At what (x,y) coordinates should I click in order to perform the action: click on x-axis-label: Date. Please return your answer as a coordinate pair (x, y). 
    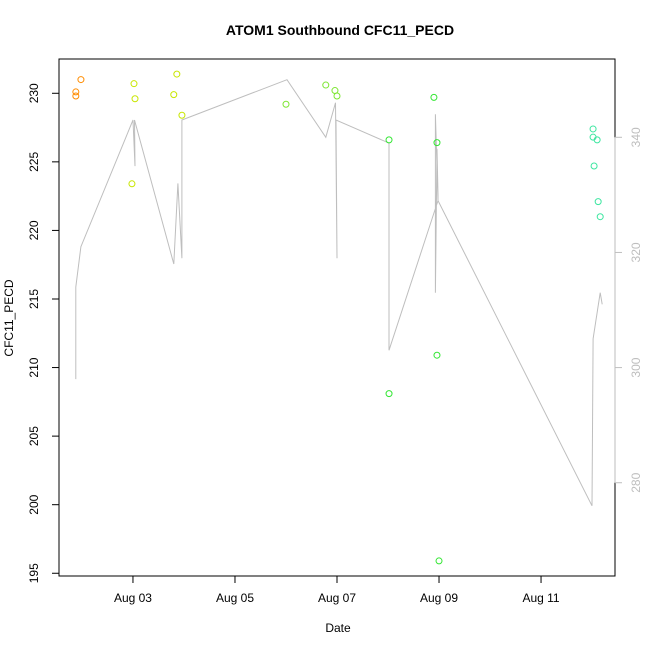
    Looking at the image, I should click on (338, 628).